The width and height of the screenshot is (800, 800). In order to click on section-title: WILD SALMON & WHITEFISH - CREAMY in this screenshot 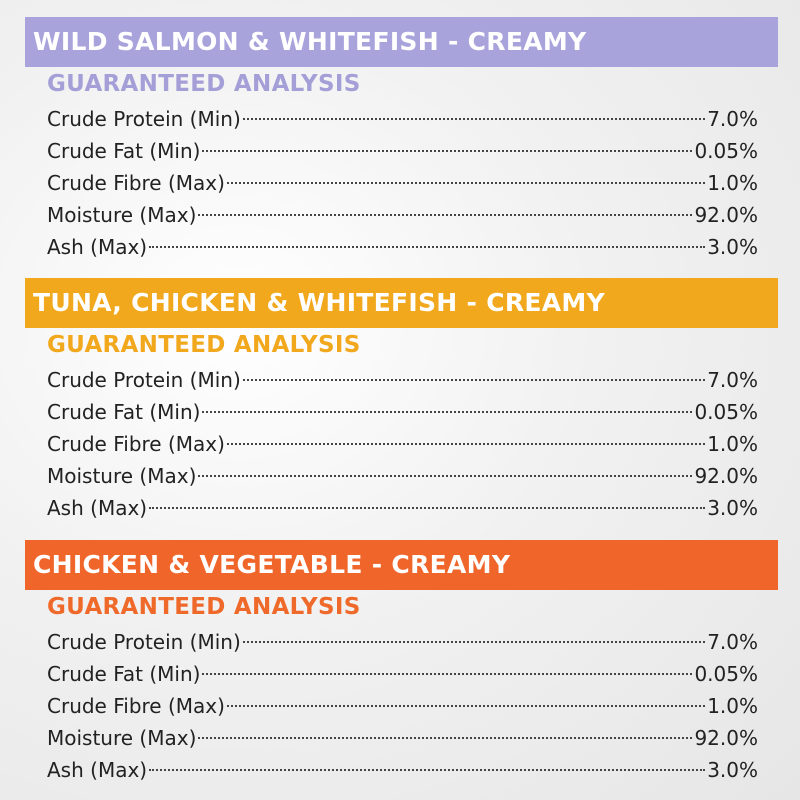, I will do `click(401, 42)`.